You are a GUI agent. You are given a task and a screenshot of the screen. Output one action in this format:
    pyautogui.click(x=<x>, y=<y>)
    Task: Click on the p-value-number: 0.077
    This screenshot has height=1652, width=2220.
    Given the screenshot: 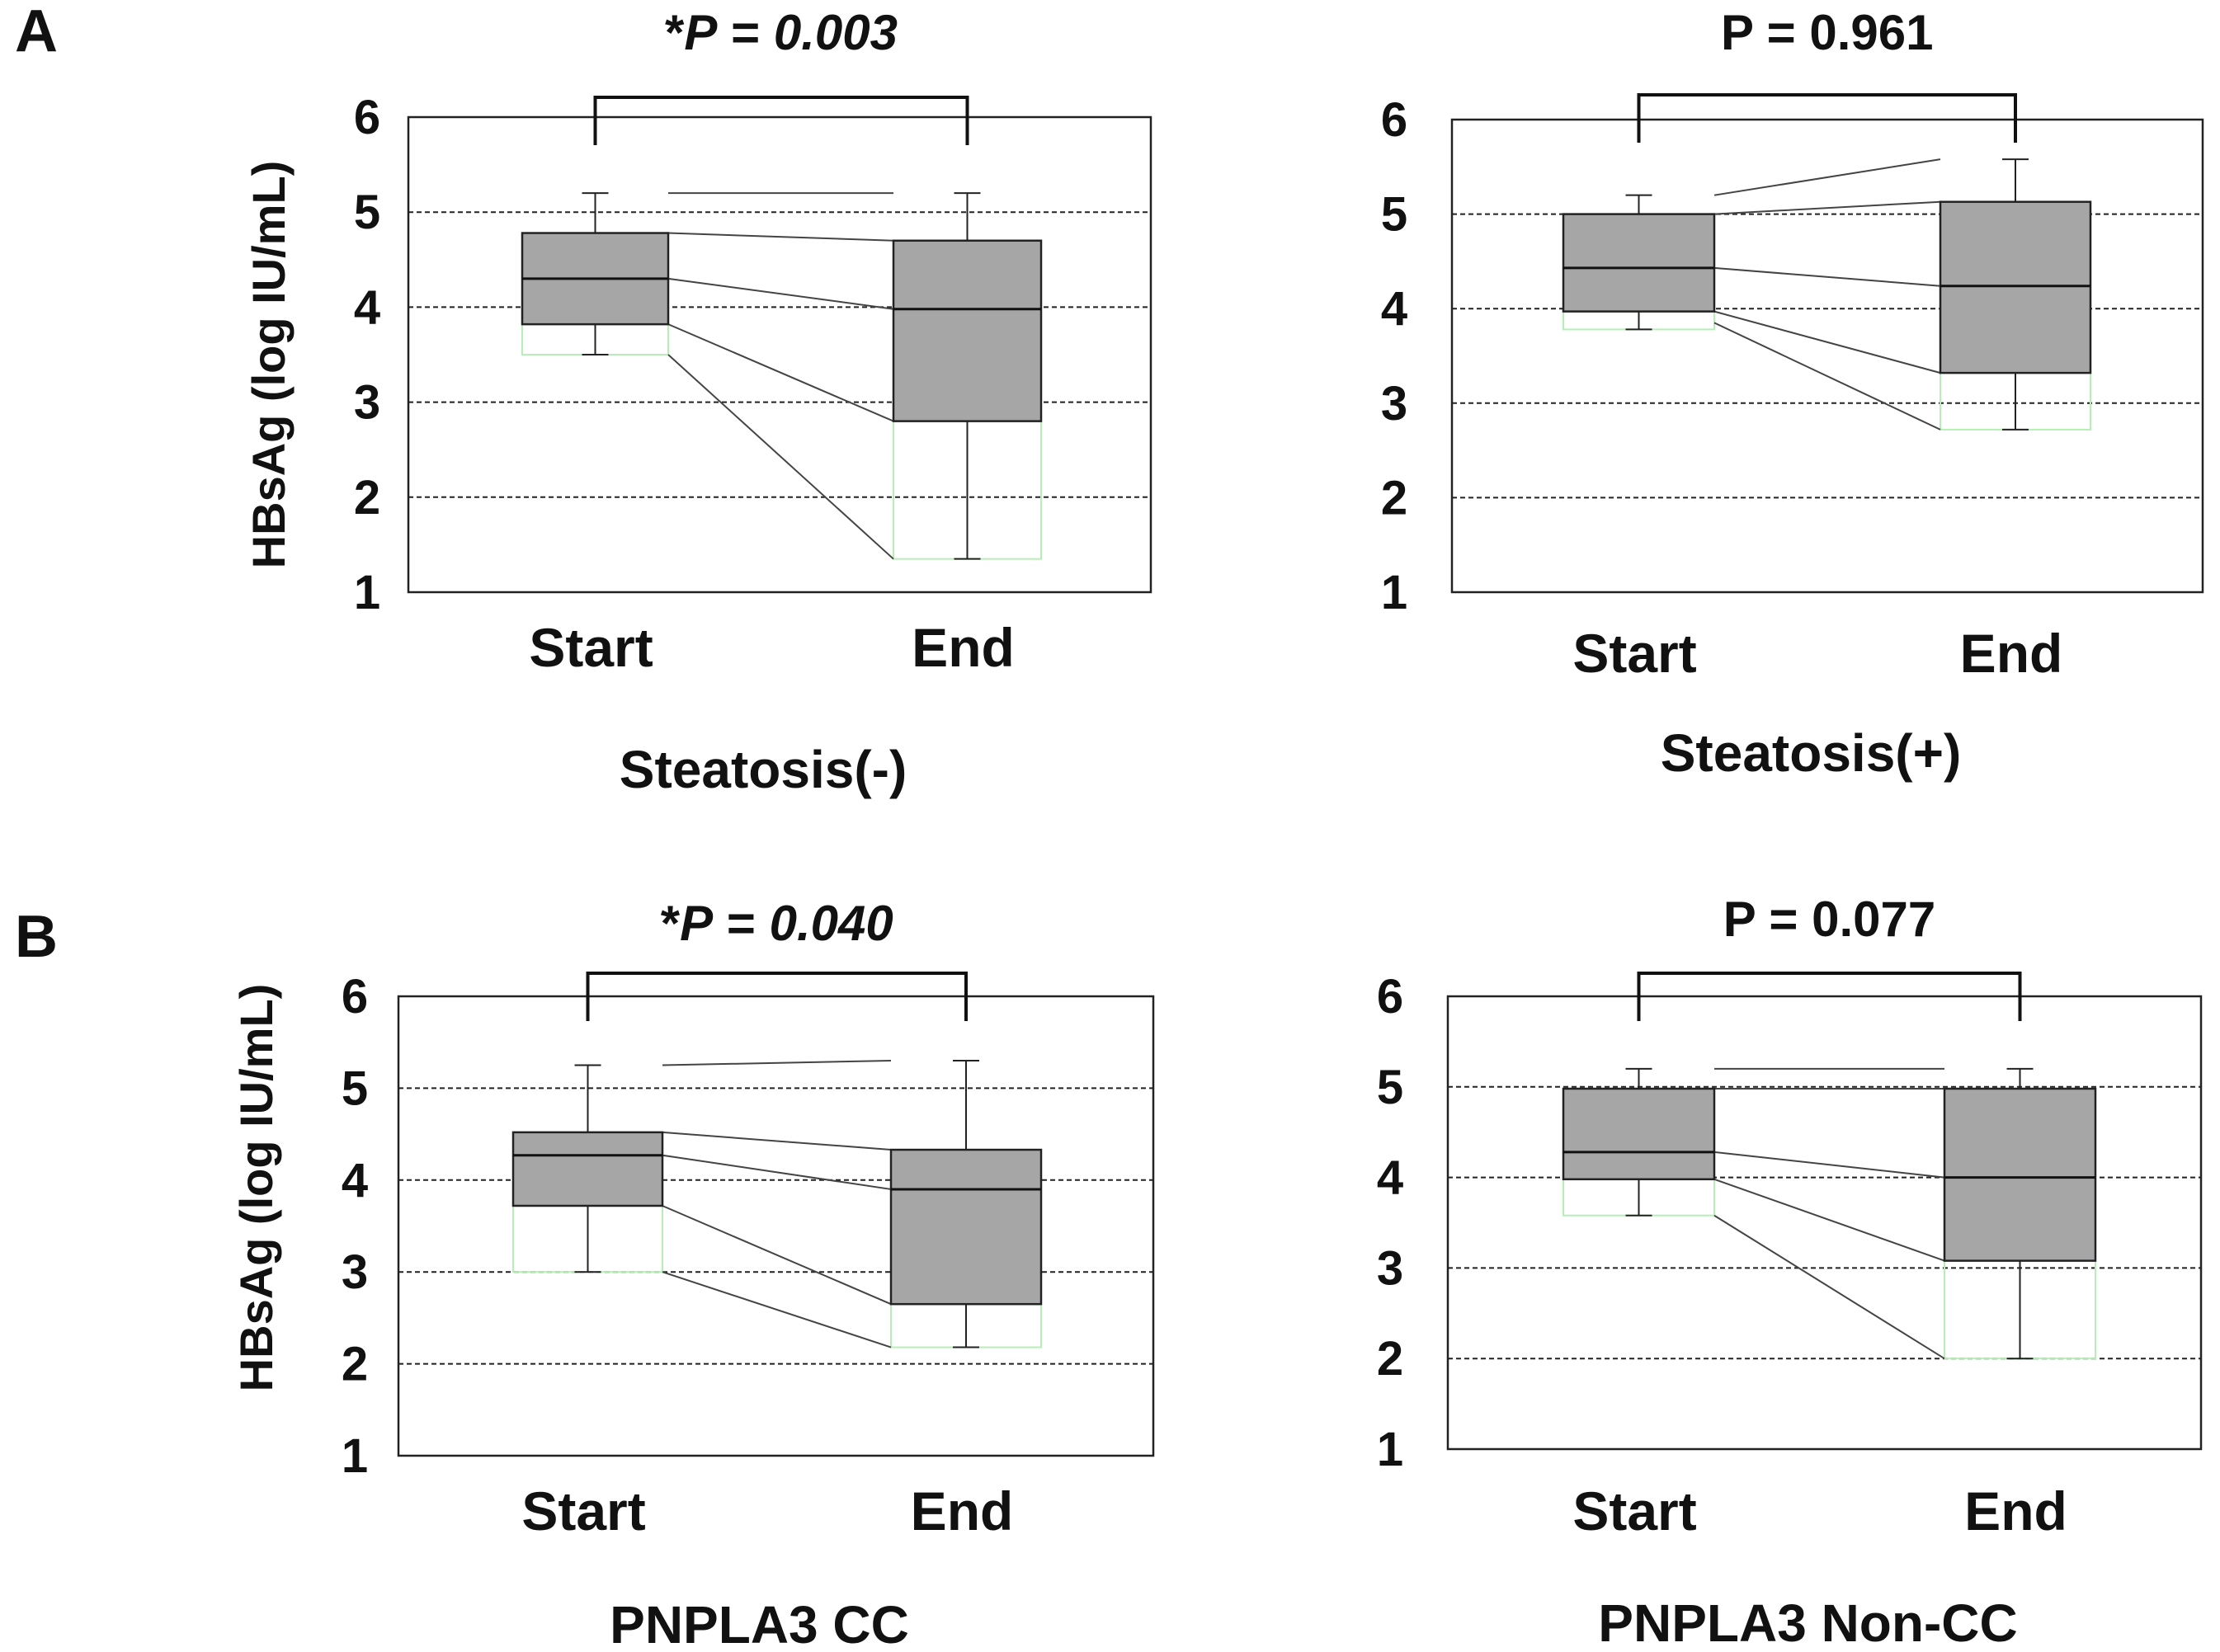 What is the action you would take?
    pyautogui.click(x=1873, y=919)
    